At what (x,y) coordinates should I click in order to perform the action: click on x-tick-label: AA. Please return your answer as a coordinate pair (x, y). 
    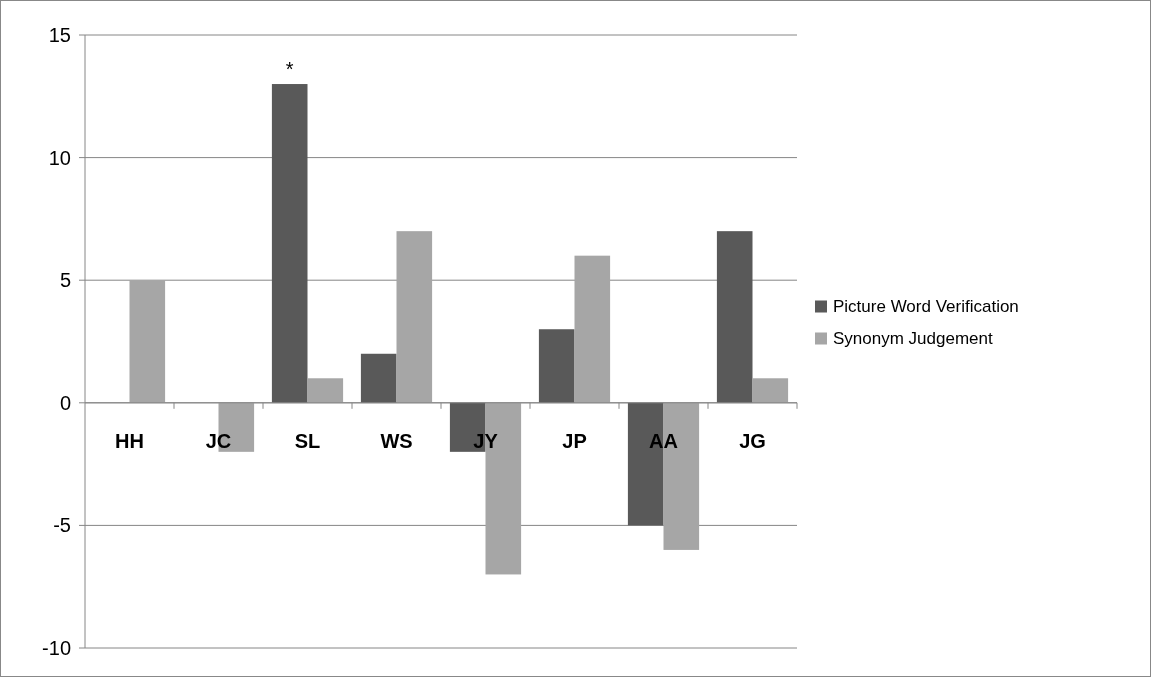
    Looking at the image, I should click on (663, 440).